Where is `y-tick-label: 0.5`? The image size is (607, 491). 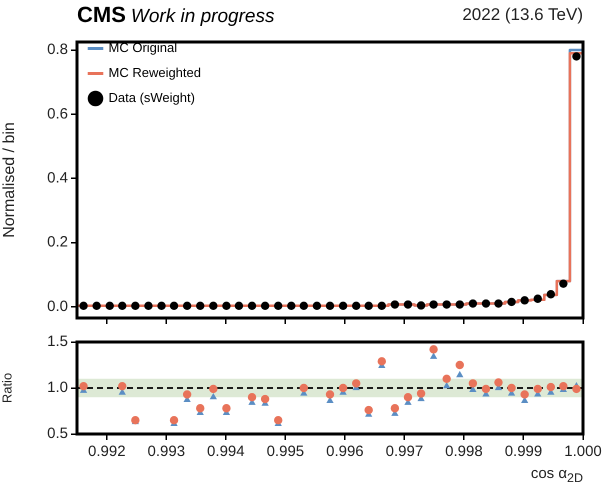
y-tick-label: 0.5 is located at coordinates (57, 433).